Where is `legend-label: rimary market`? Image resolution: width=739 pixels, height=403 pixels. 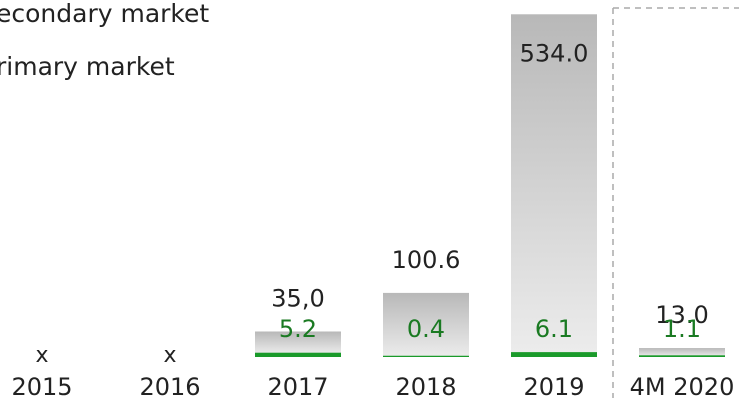
legend-label: rimary market is located at coordinates (87, 66).